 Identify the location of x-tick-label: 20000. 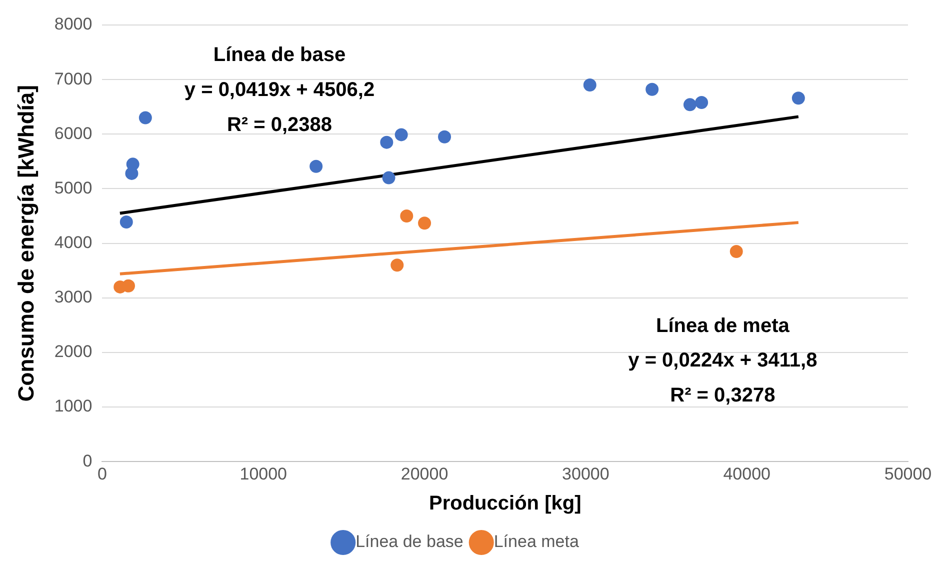
(424, 474).